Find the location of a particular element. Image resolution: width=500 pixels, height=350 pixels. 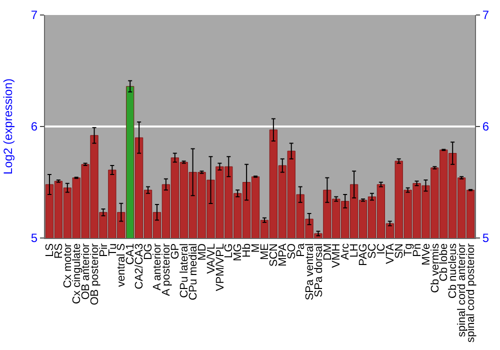

y2-tick-label: 6 is located at coordinates (486, 127).